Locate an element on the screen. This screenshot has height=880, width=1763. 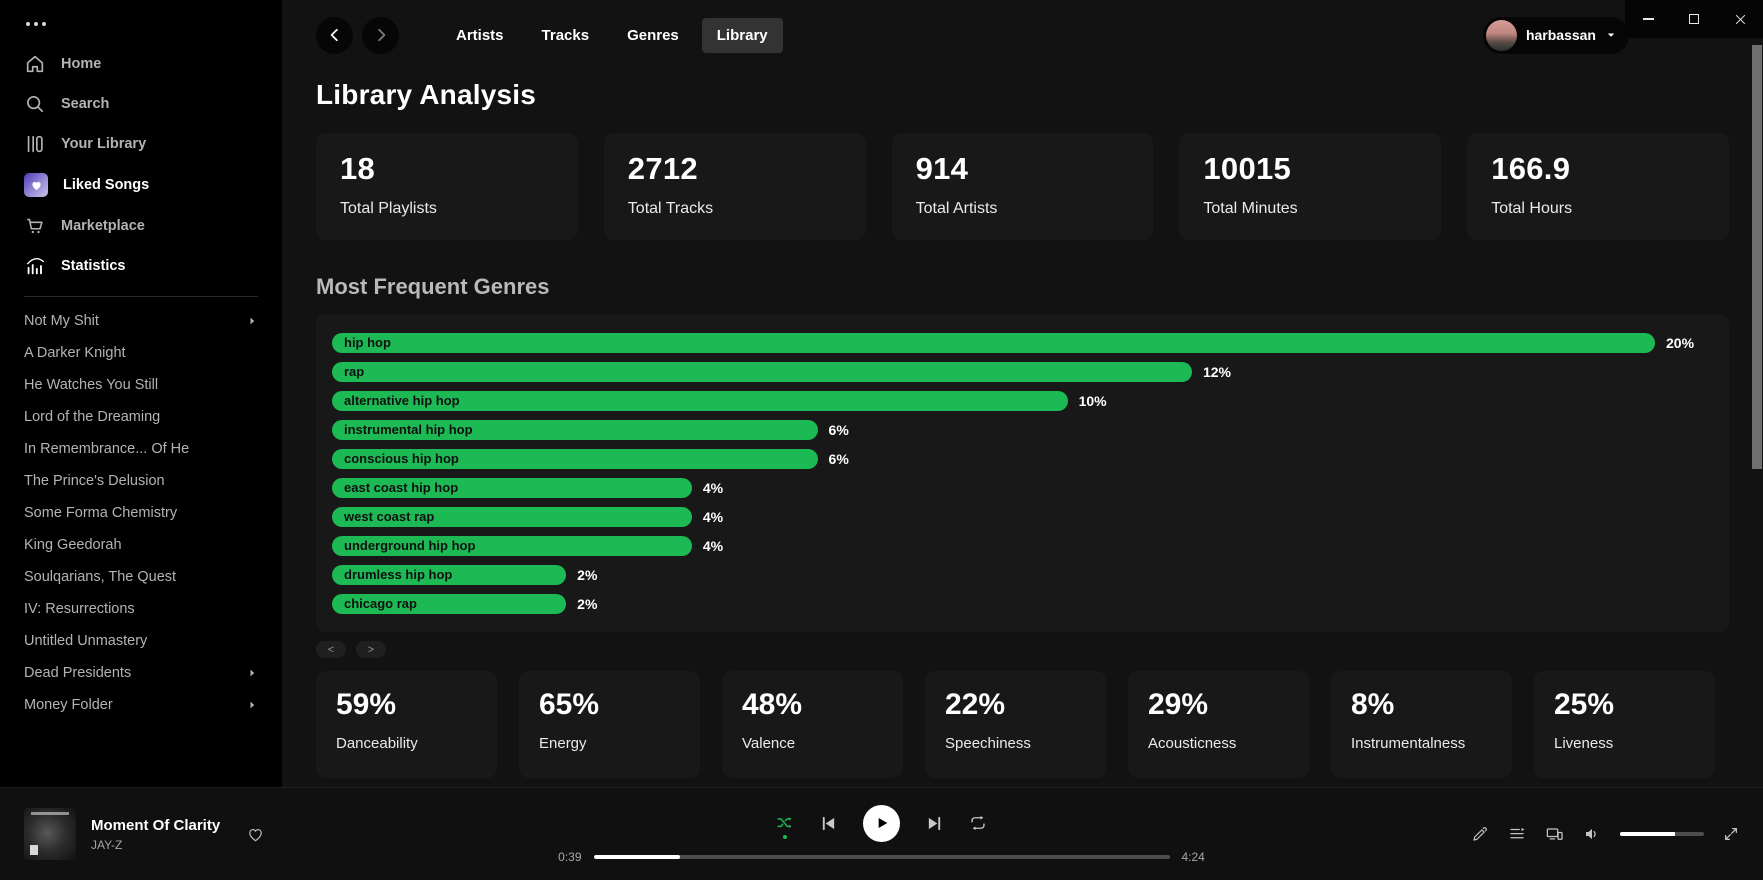
playlist-label: Some Forma Chemistry is located at coordinates (101, 512).